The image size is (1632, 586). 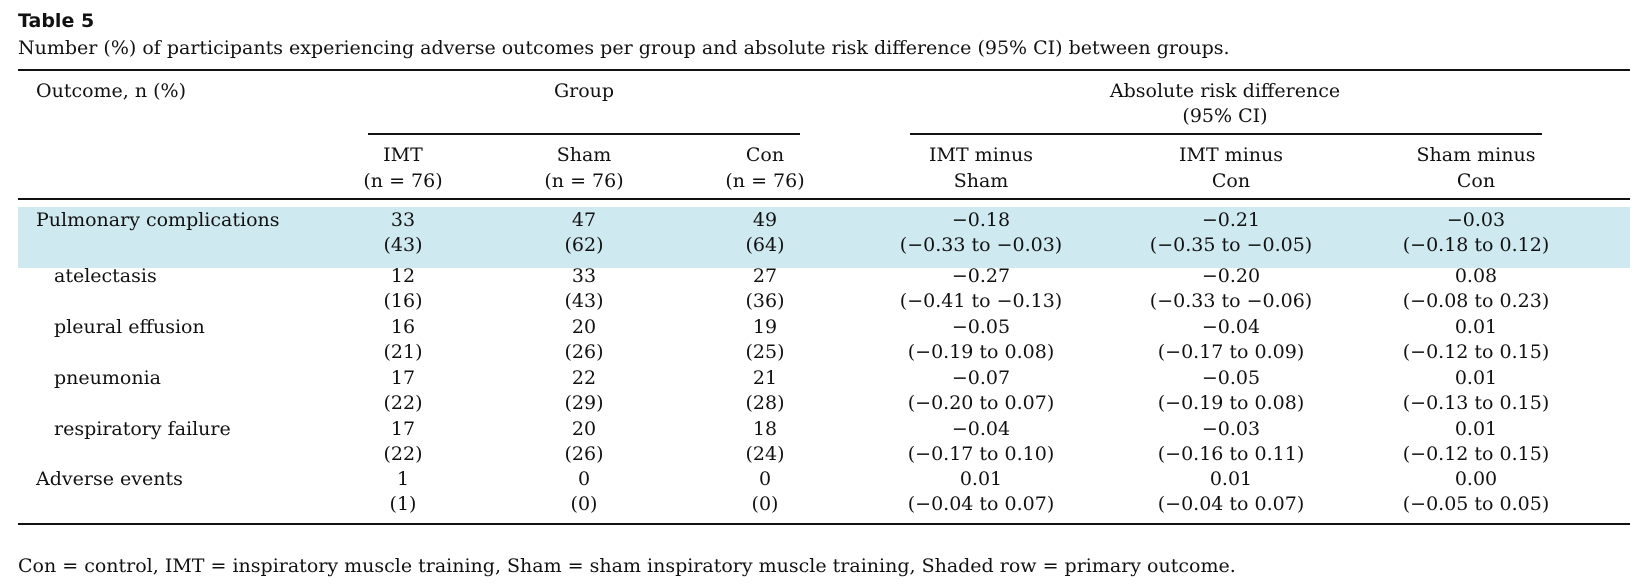 What do you see at coordinates (1476, 181) in the screenshot?
I see `column-header-6-line-2: Con` at bounding box center [1476, 181].